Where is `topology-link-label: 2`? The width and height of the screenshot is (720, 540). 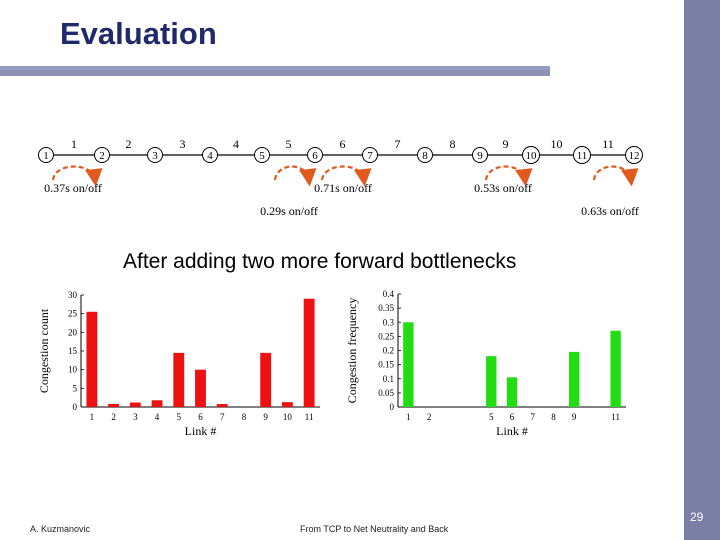 topology-link-label: 2 is located at coordinates (129, 144).